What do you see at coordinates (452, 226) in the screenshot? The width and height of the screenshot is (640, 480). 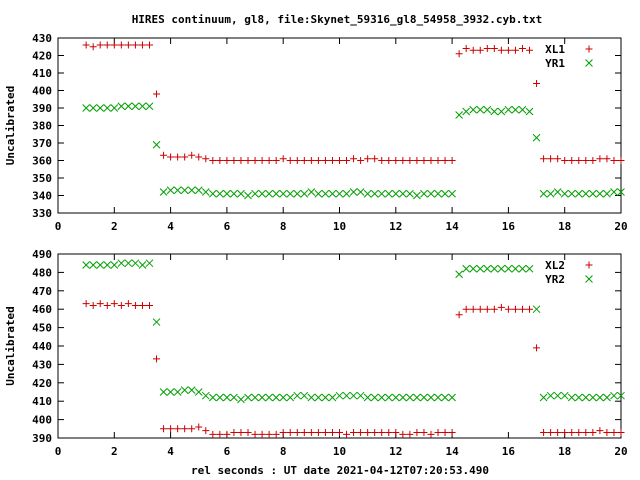 I see `x-tick-label: 14` at bounding box center [452, 226].